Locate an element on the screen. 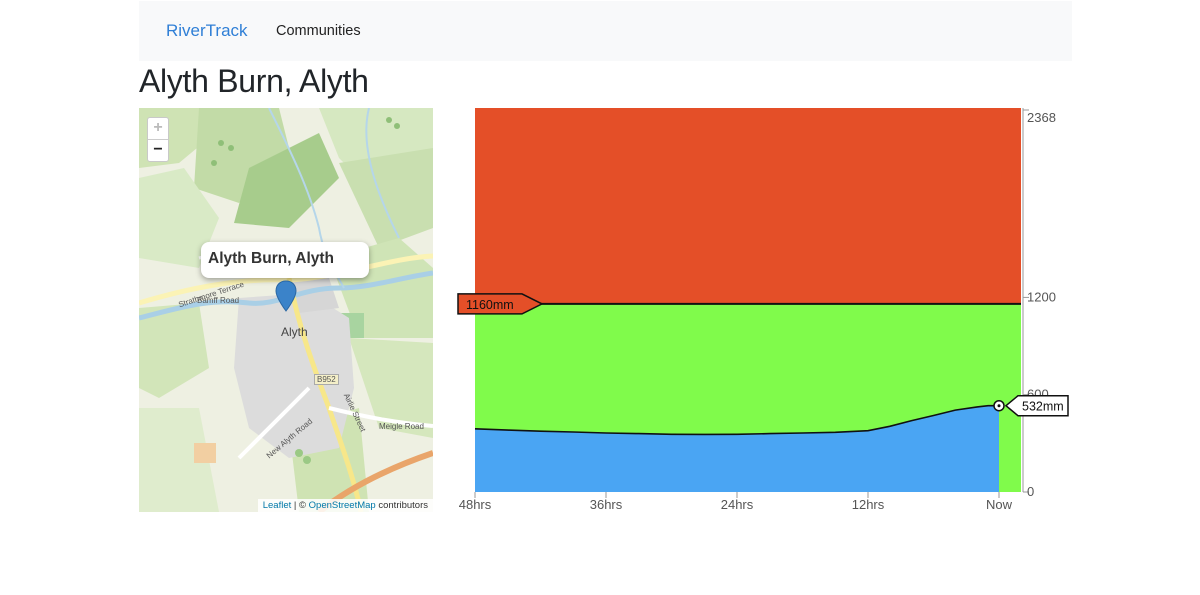 Image resolution: width=1200 pixels, height=595 pixels. x-tick-label: 24hrs is located at coordinates (737, 504).